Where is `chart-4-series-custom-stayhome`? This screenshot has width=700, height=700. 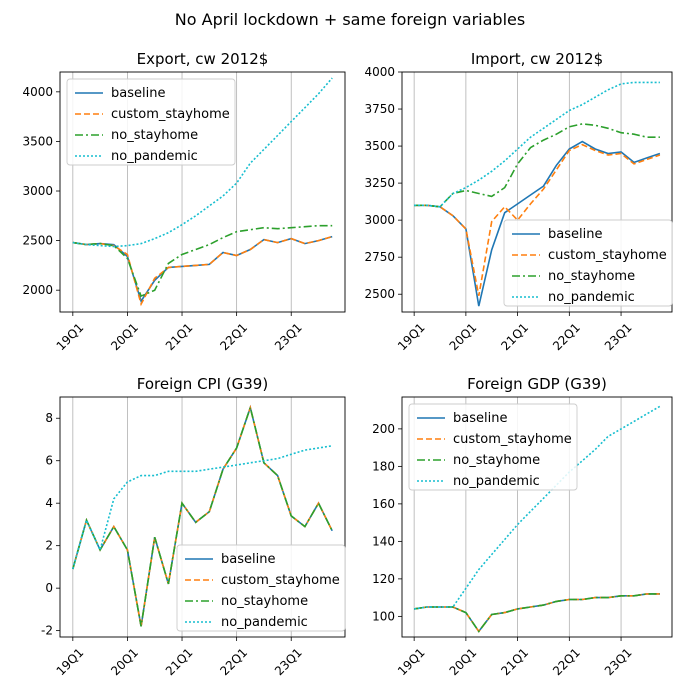 chart-4-series-custom-stayhome is located at coordinates (536, 613).